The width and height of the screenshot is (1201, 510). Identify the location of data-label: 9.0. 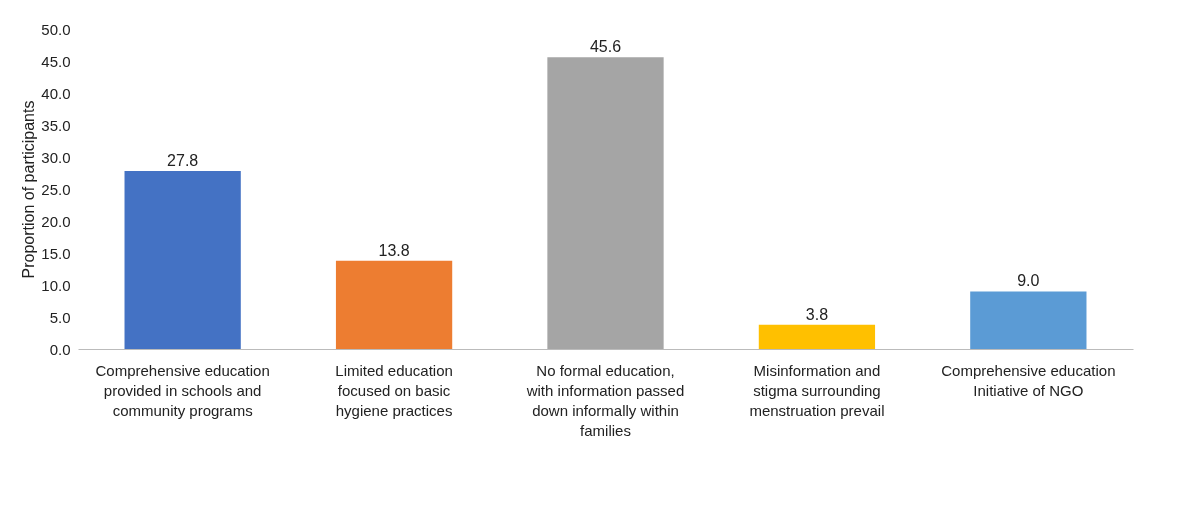
(1028, 281).